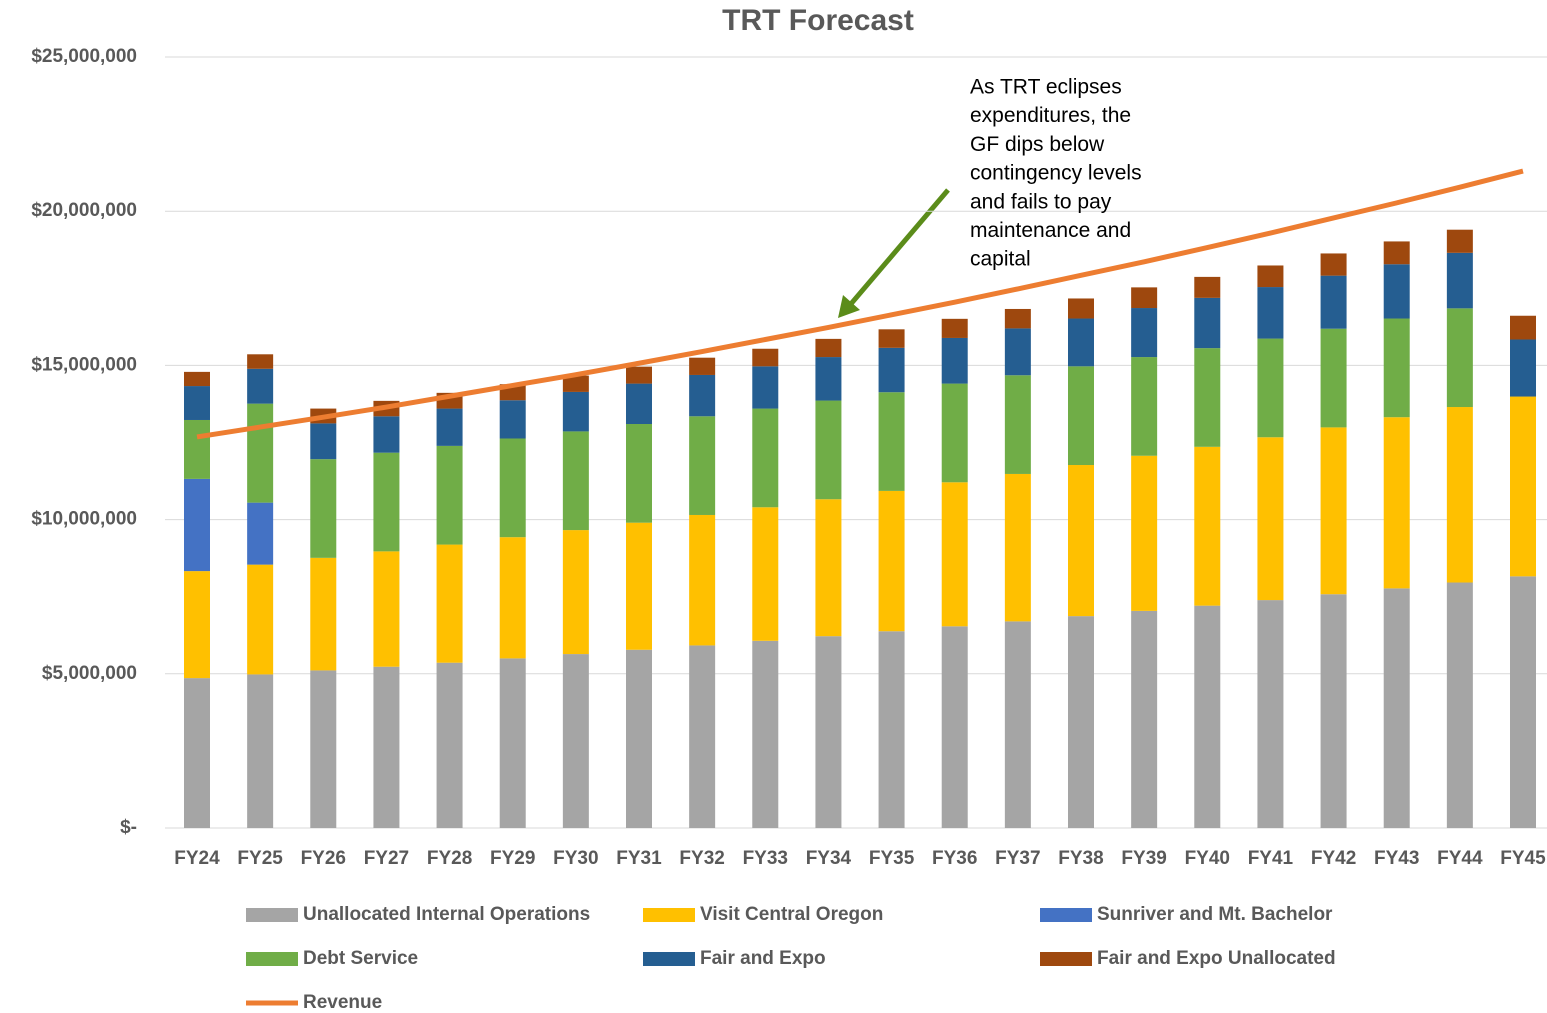 This screenshot has height=1013, width=1547. Describe the element at coordinates (791, 914) in the screenshot. I see `legend-label: Visit Central Oregon` at that location.